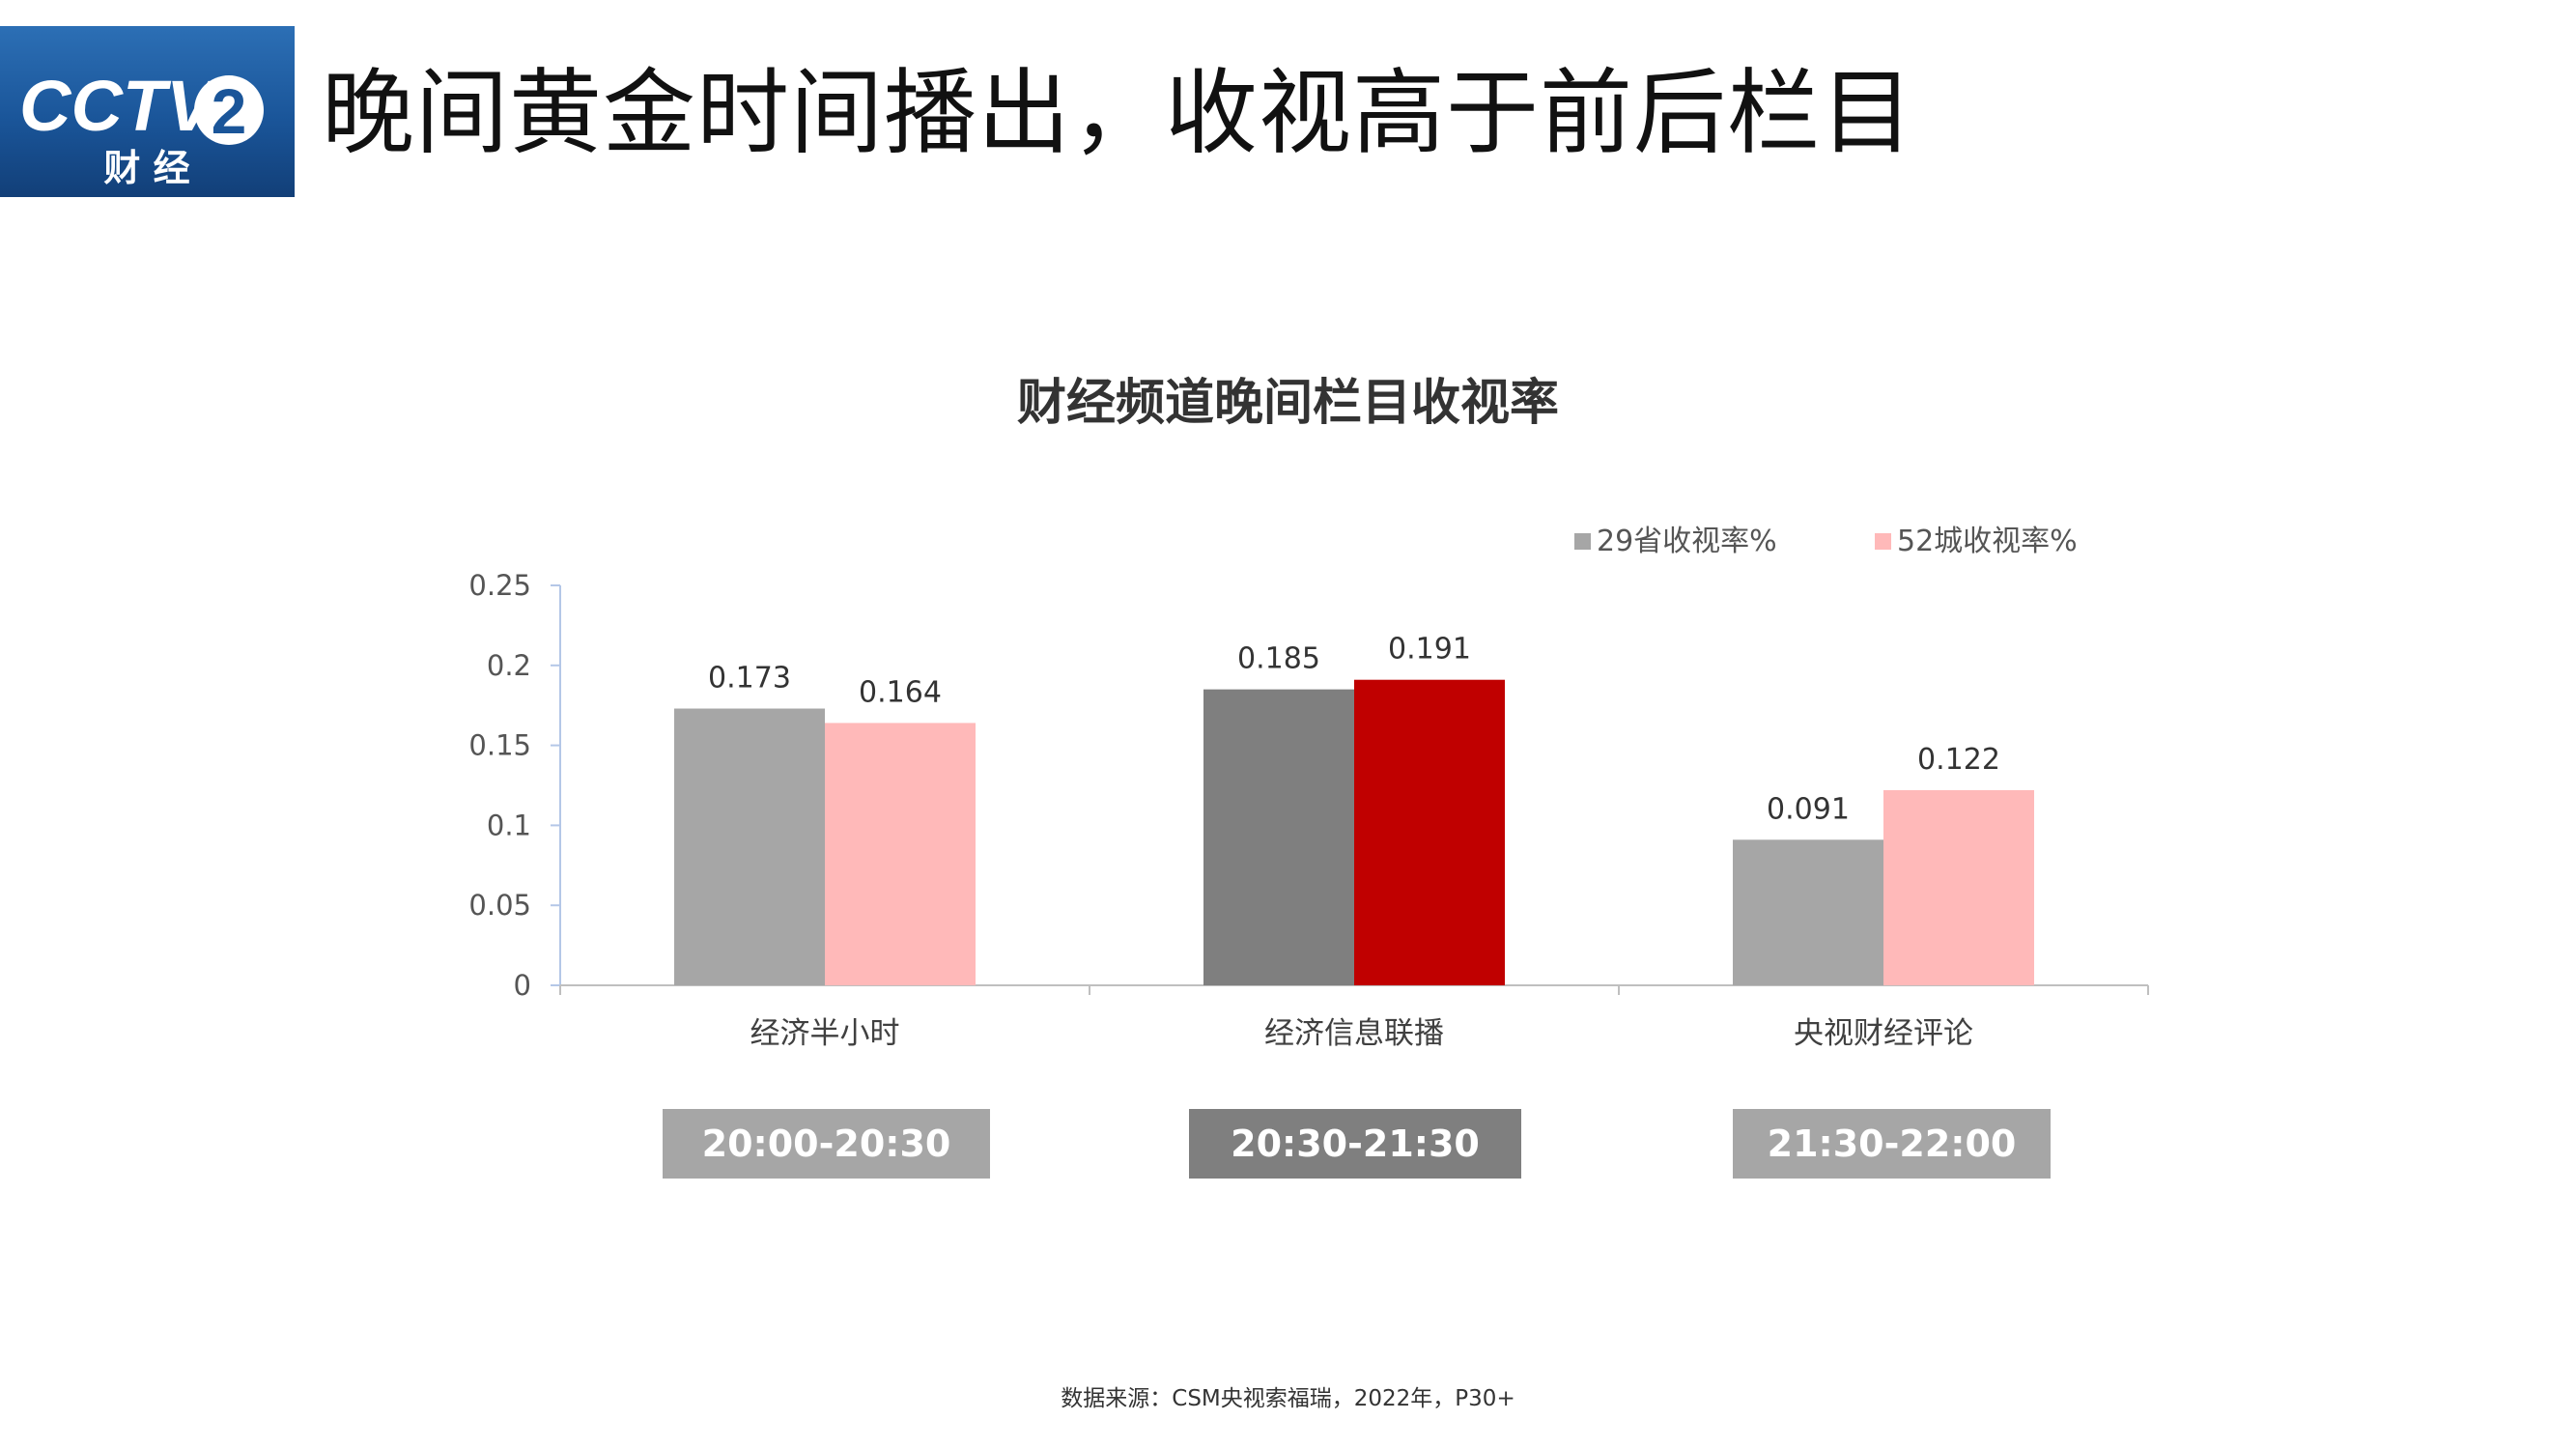 Image resolution: width=2576 pixels, height=1449 pixels. Describe the element at coordinates (509, 665) in the screenshot. I see `y-tick-label: 0.2` at that location.